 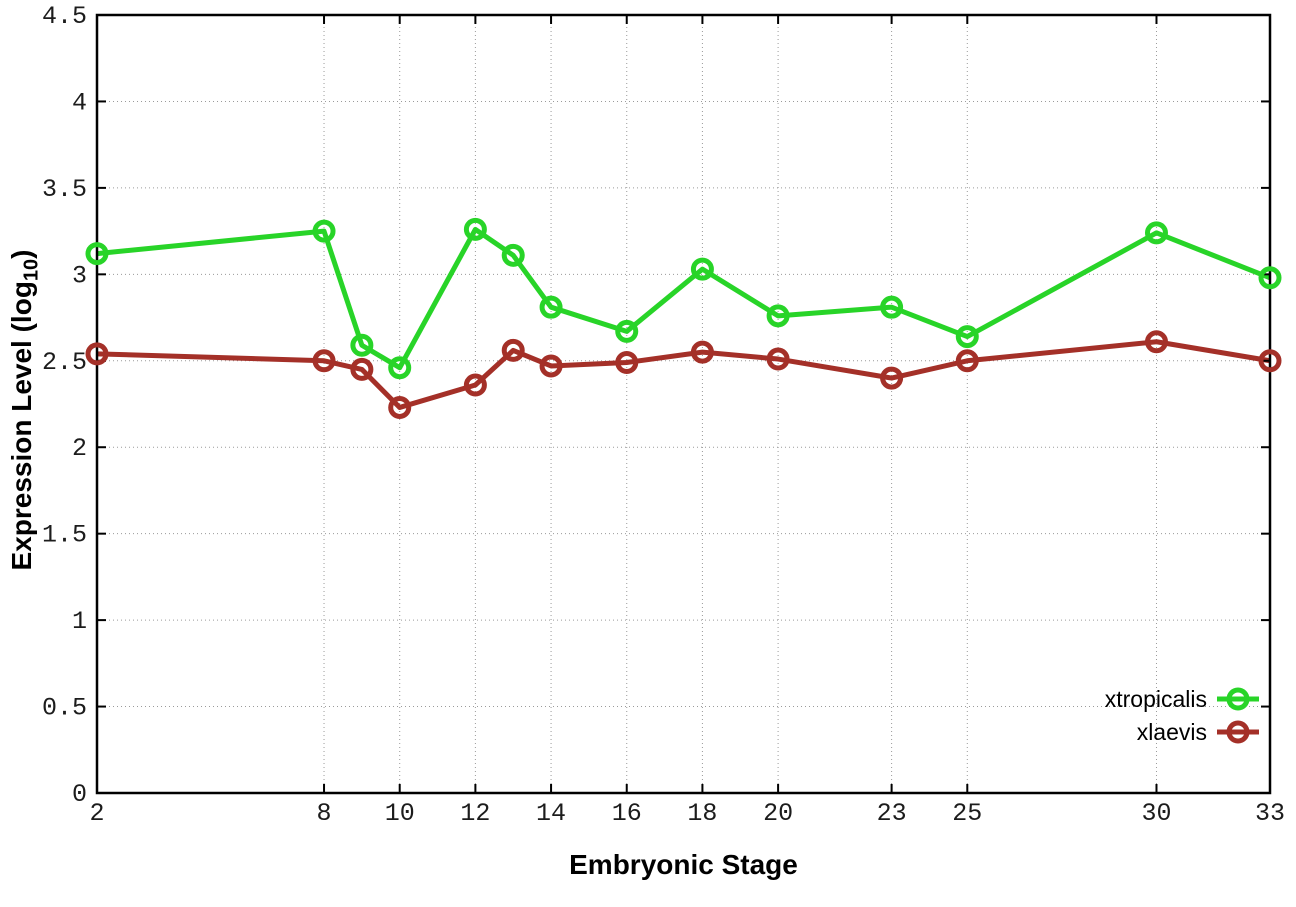 What do you see at coordinates (1238, 699) in the screenshot?
I see `legend-sample-marker-xtropicalis` at bounding box center [1238, 699].